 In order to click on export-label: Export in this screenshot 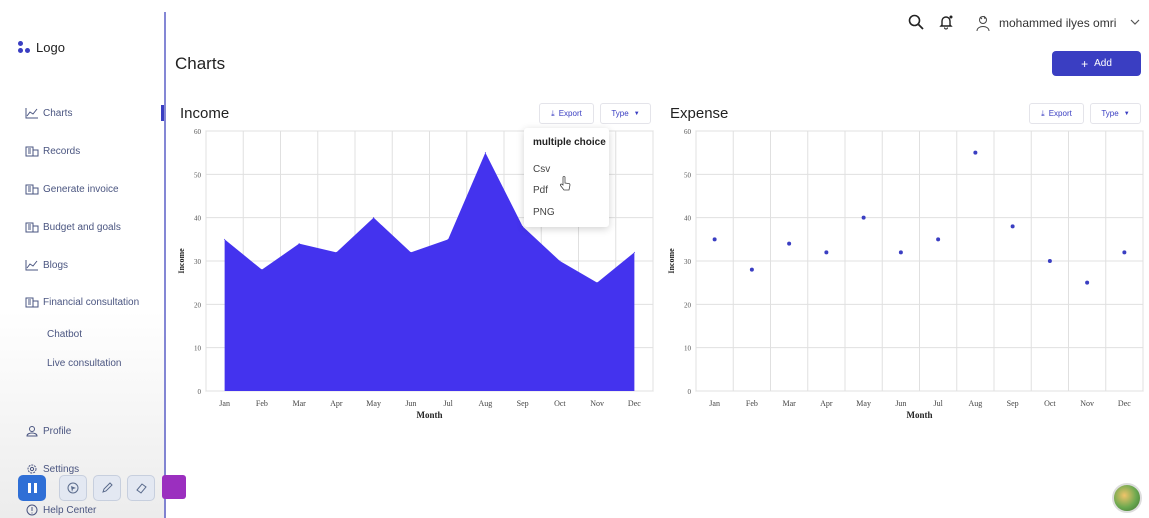, I will do `click(570, 113)`.